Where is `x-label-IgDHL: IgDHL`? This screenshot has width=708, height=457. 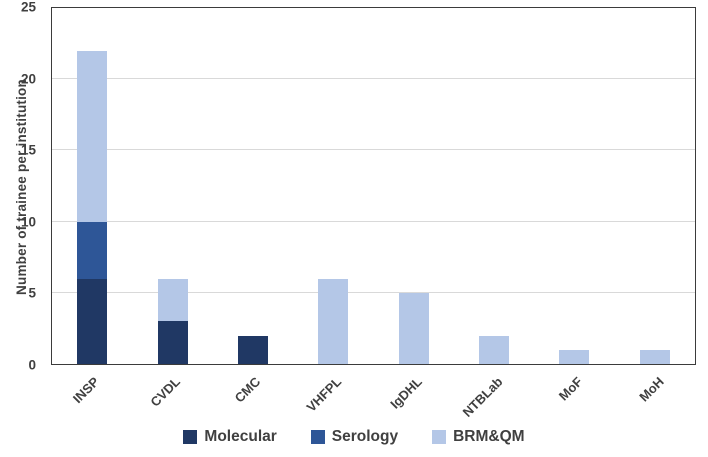 x-label-IgDHL: IgDHL is located at coordinates (405, 393).